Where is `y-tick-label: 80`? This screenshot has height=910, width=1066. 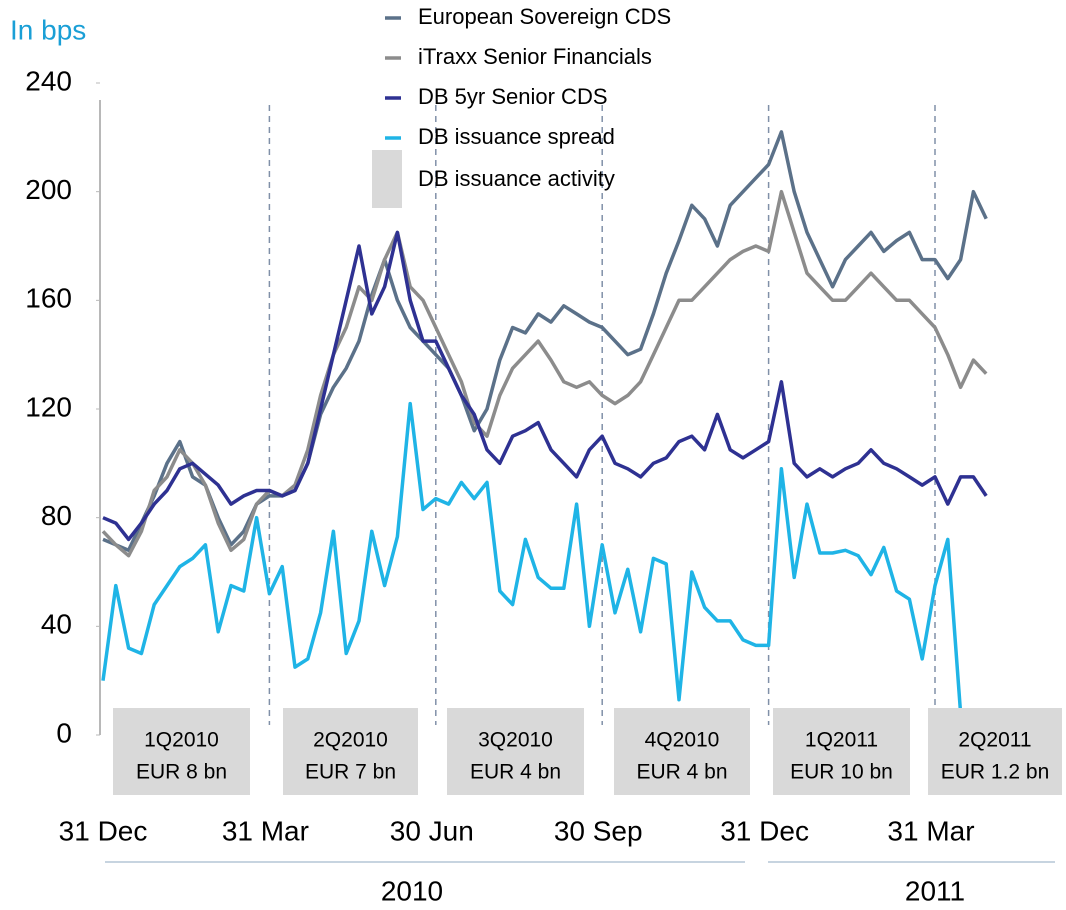 y-tick-label: 80 is located at coordinates (56, 515).